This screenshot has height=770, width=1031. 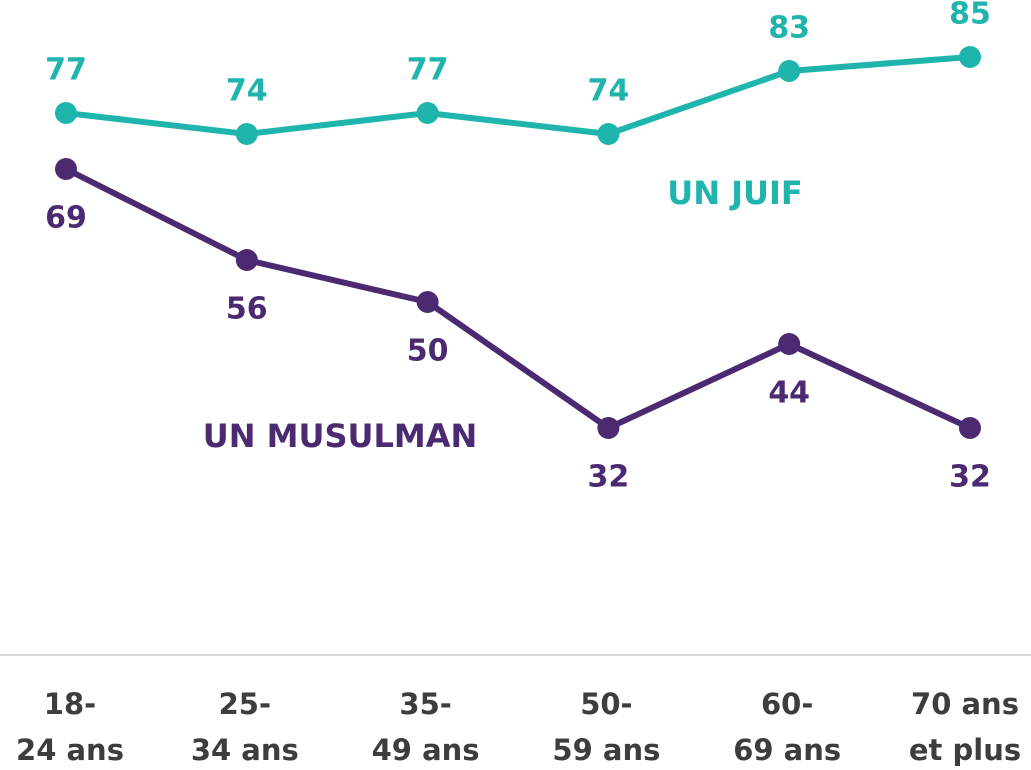 What do you see at coordinates (787, 704) in the screenshot?
I see `x-tick-label: 60-` at bounding box center [787, 704].